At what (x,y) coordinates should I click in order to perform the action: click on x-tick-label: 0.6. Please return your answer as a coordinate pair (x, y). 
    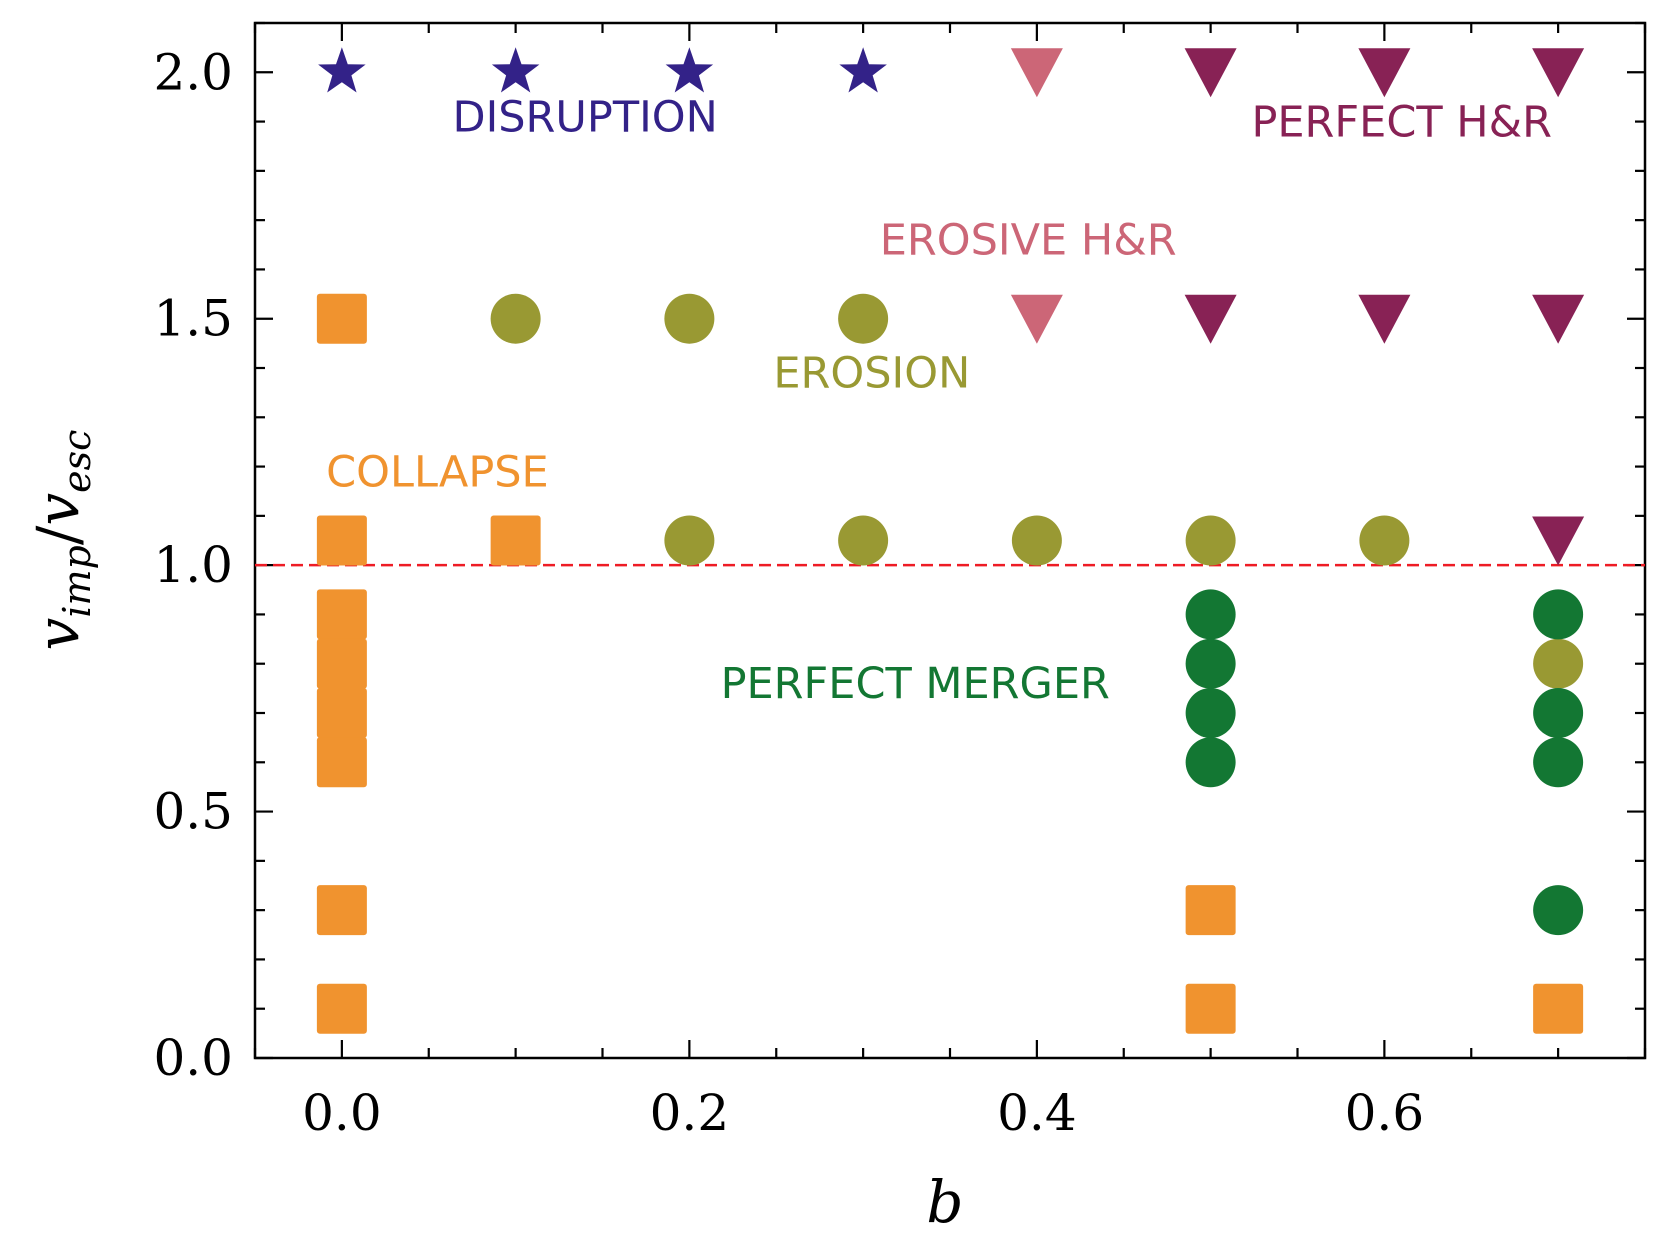
    Looking at the image, I should click on (1385, 1113).